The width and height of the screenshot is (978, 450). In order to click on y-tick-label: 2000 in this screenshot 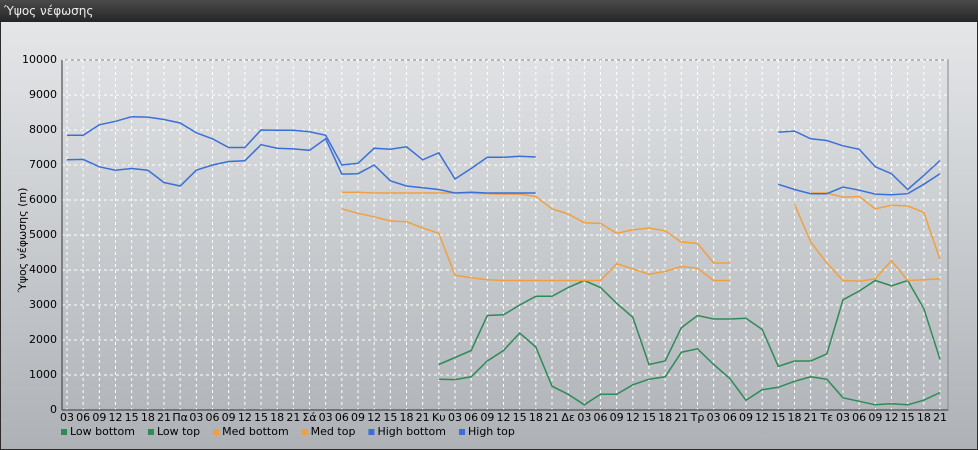, I will do `click(43, 339)`.